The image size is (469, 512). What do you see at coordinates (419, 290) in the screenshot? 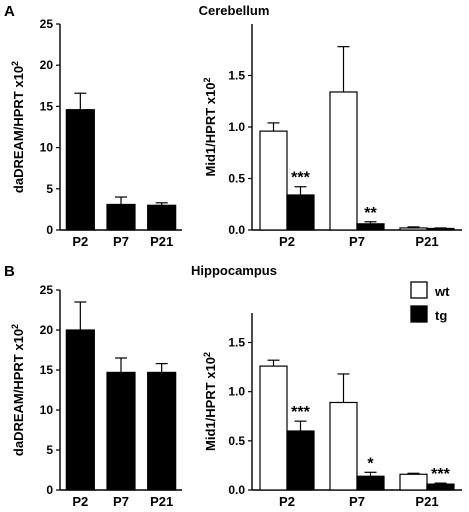
I see `legend-swatch-wt` at bounding box center [419, 290].